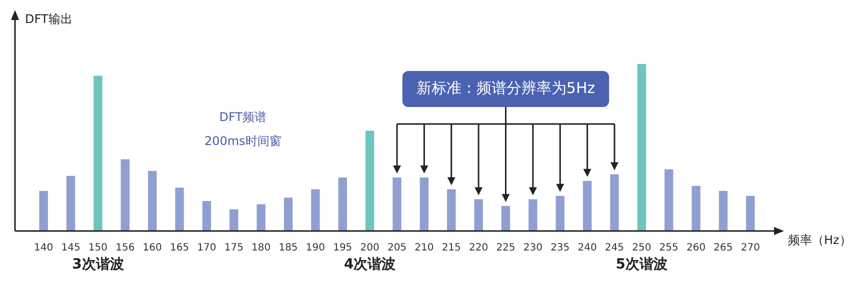 The width and height of the screenshot is (849, 287). I want to click on x-tick-label: 265, so click(723, 248).